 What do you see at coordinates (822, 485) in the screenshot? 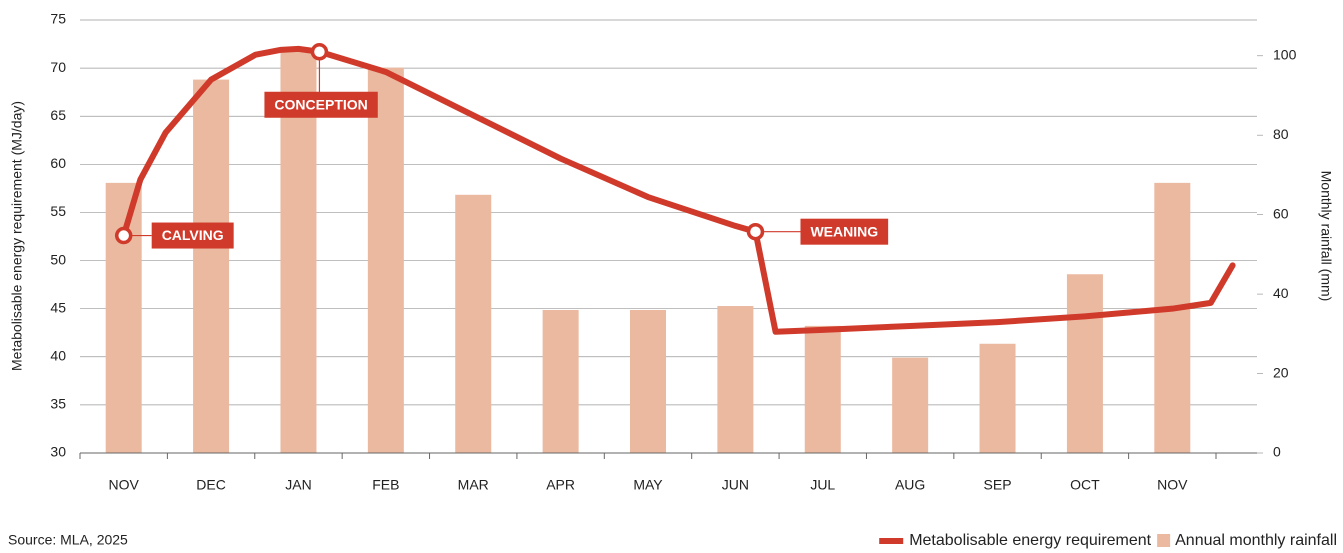
I see `x-tick-label: JUL` at bounding box center [822, 485].